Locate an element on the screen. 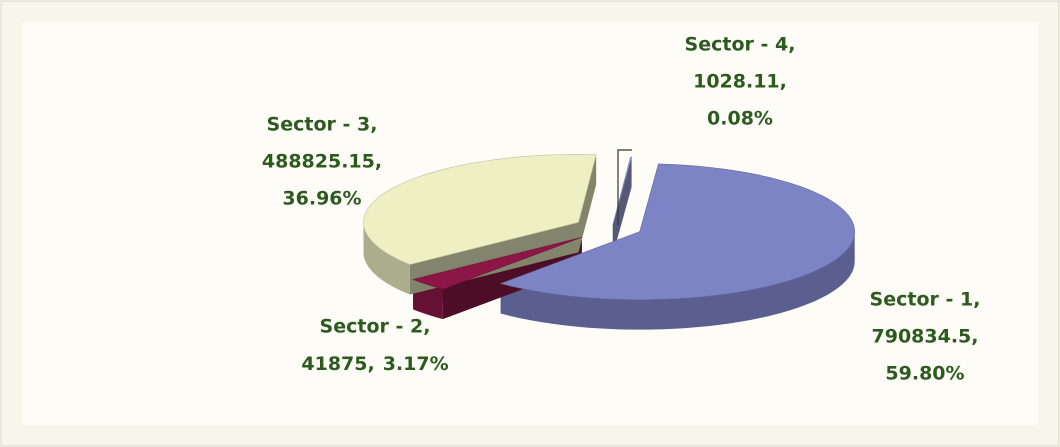 The image size is (1060, 447). label-category: Sector - 2, is located at coordinates (375, 327).